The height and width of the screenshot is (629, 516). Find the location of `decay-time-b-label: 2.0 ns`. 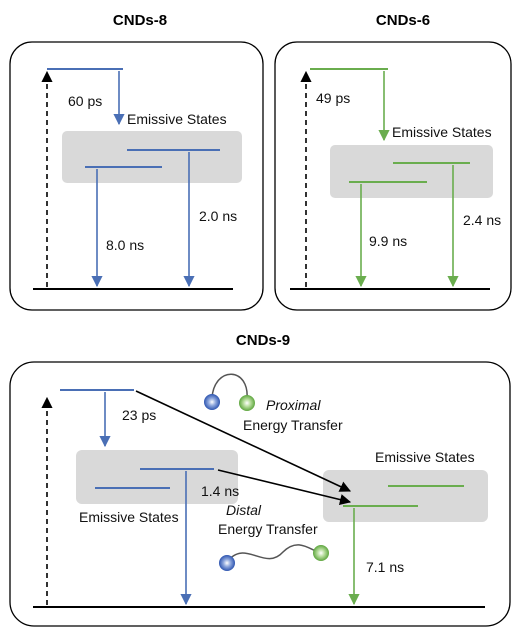

decay-time-b-label: 2.0 ns is located at coordinates (218, 216).